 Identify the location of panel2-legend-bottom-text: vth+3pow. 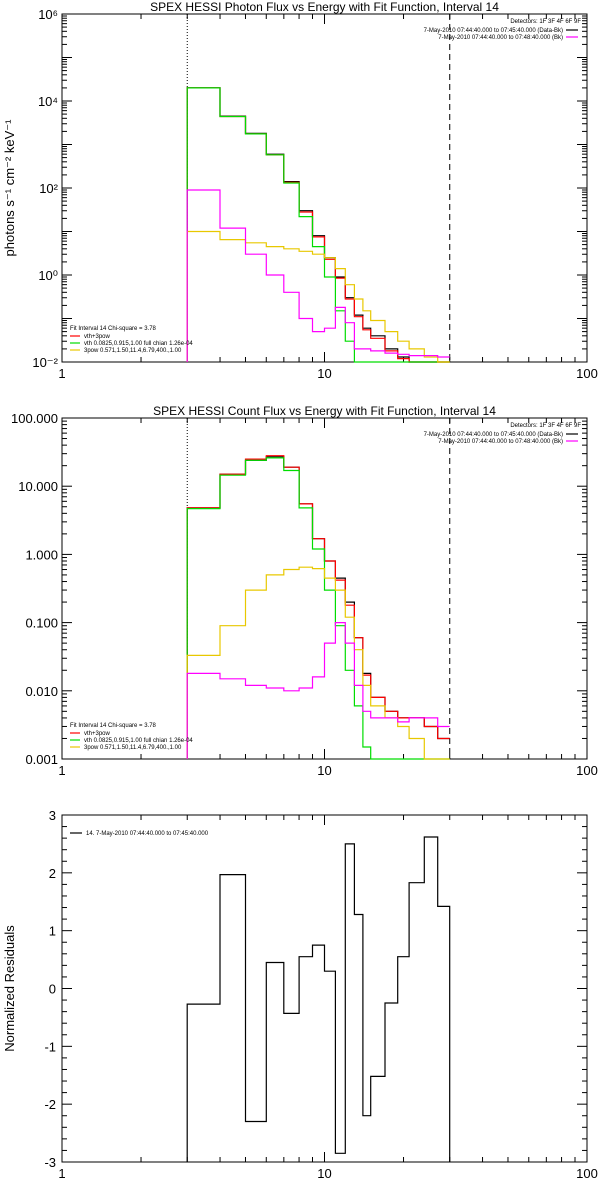
(97, 734).